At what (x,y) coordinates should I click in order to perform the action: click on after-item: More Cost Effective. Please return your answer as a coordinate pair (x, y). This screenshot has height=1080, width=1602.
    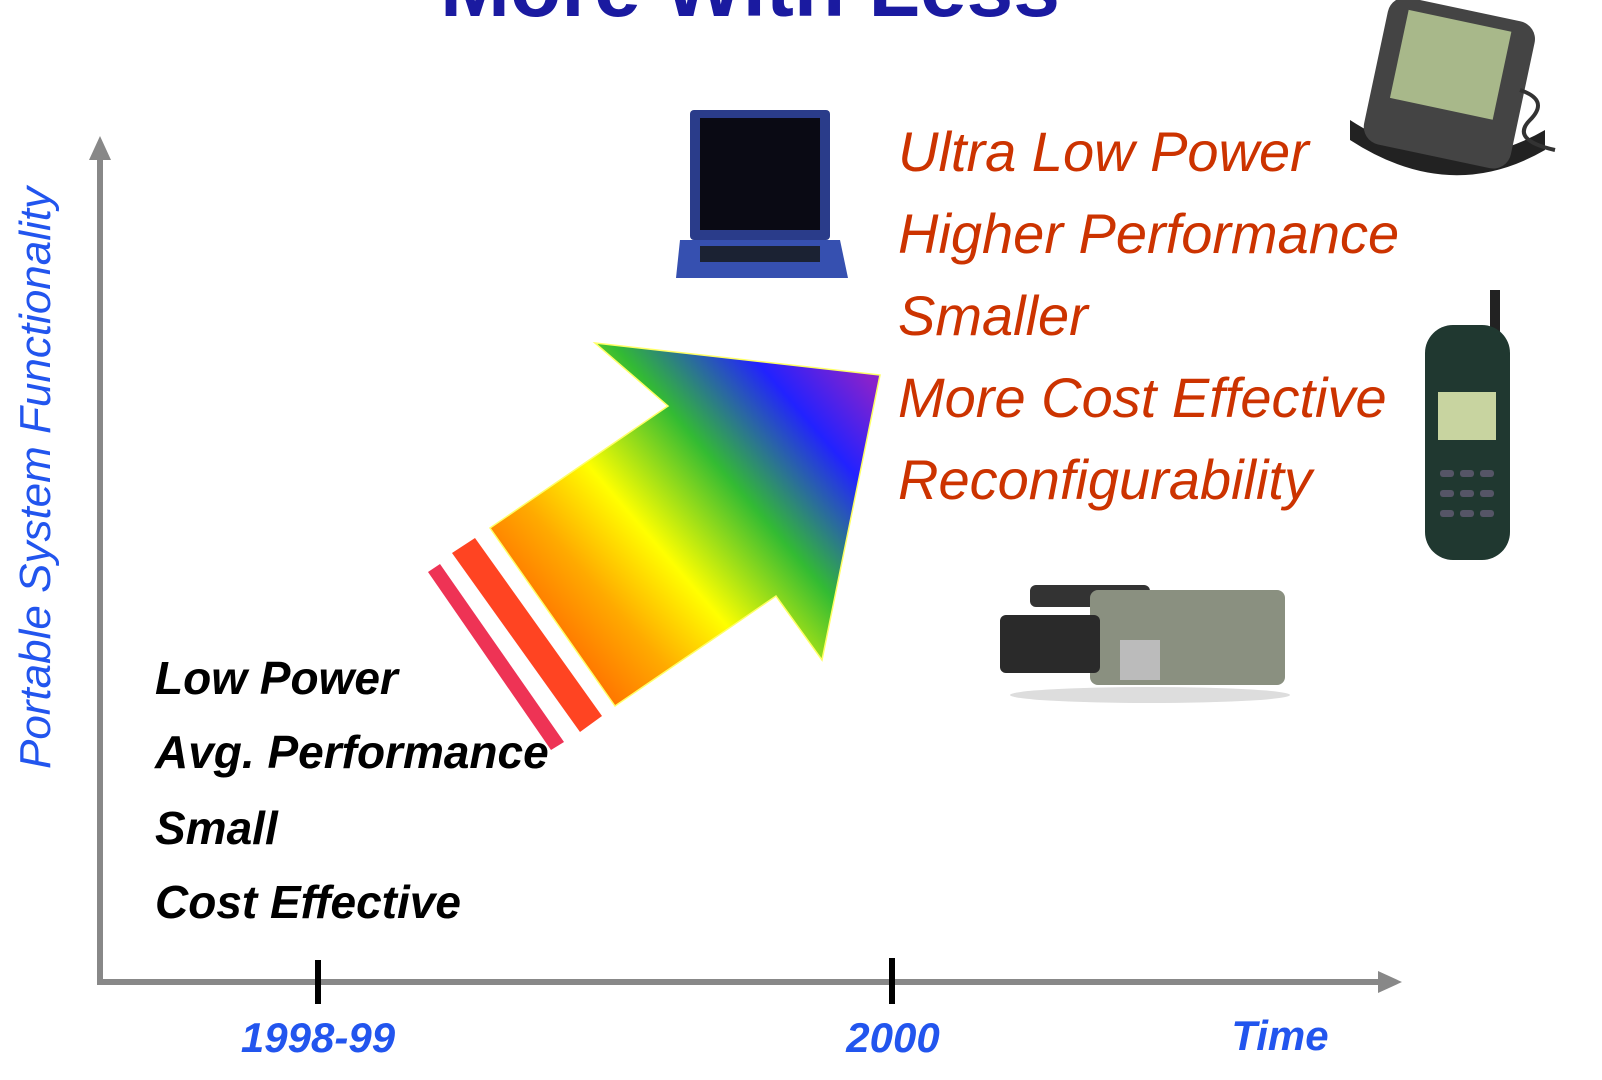
    Looking at the image, I should click on (1142, 397).